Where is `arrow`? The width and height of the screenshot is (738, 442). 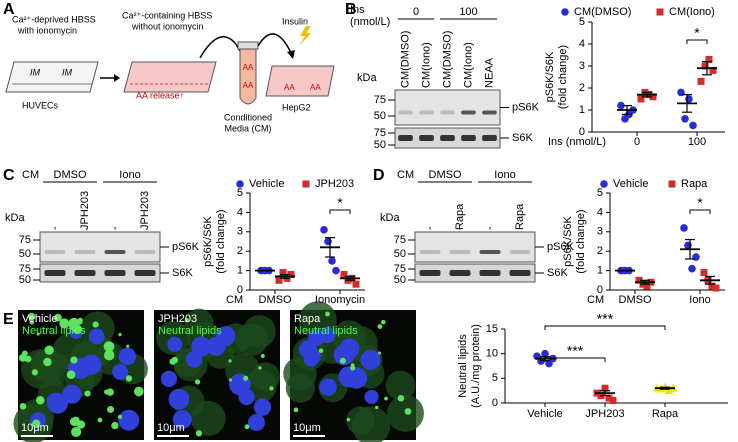
arrow is located at coordinates (220, 47).